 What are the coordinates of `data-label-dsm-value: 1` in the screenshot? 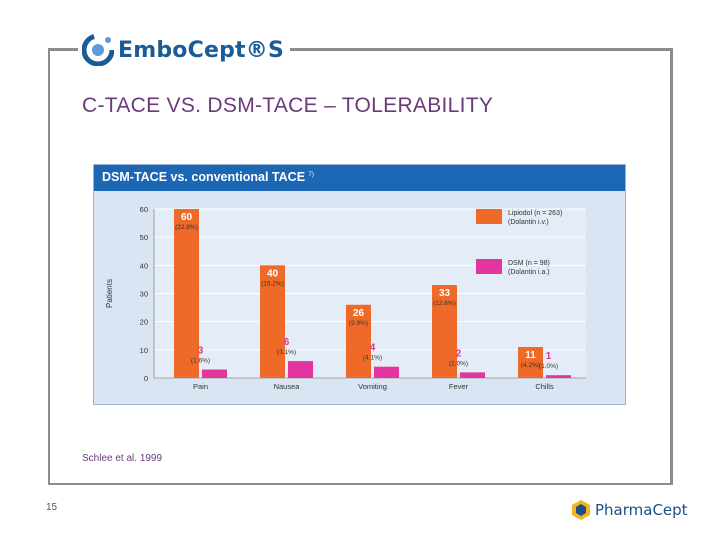 It's located at (549, 356).